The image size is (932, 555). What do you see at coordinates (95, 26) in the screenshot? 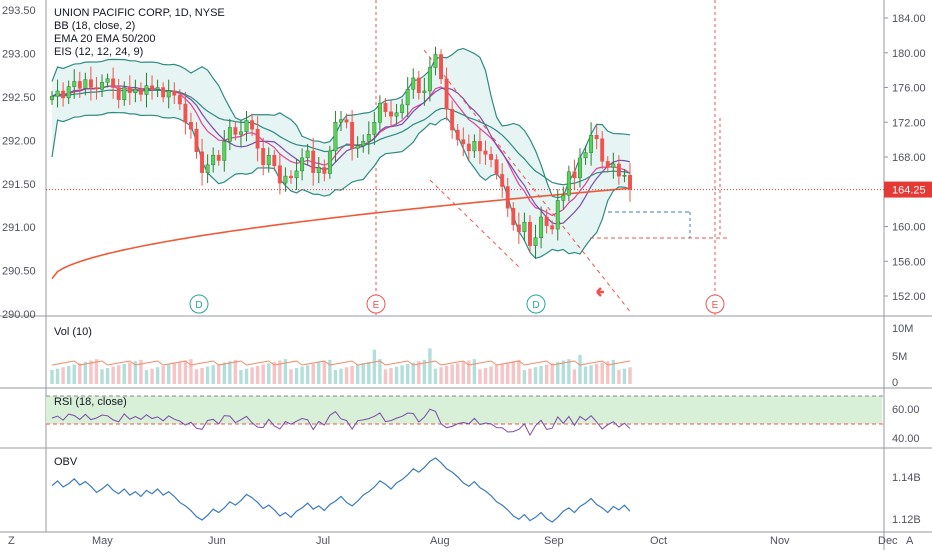
I see `bb-legend: BB (18, close, 2)` at bounding box center [95, 26].